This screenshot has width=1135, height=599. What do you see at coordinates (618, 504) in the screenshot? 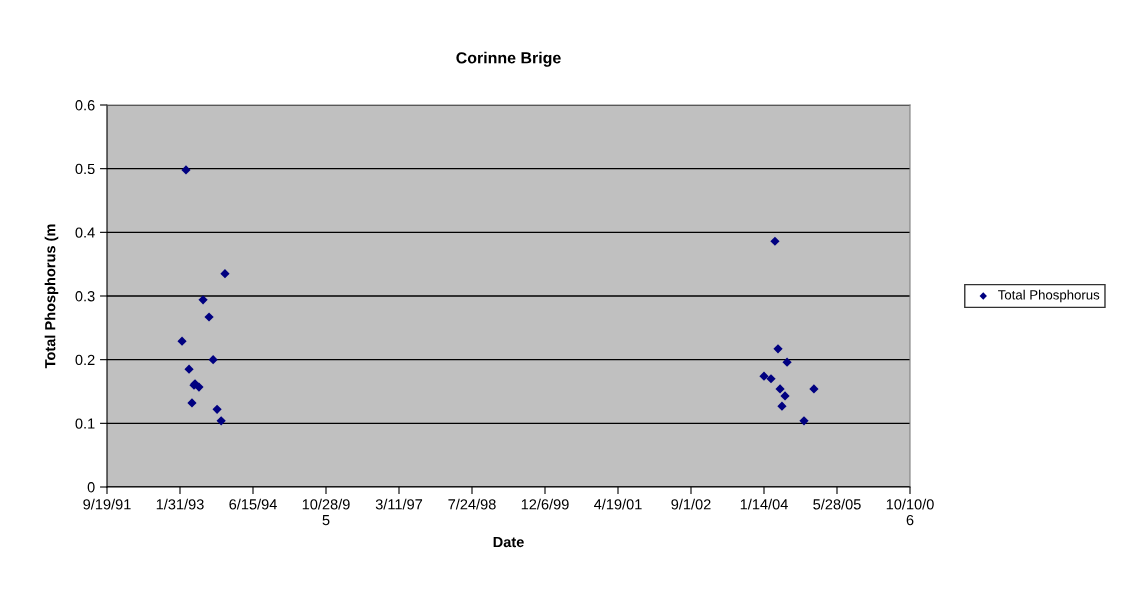
I see `x-tick-label: 4/19/01` at bounding box center [618, 504].